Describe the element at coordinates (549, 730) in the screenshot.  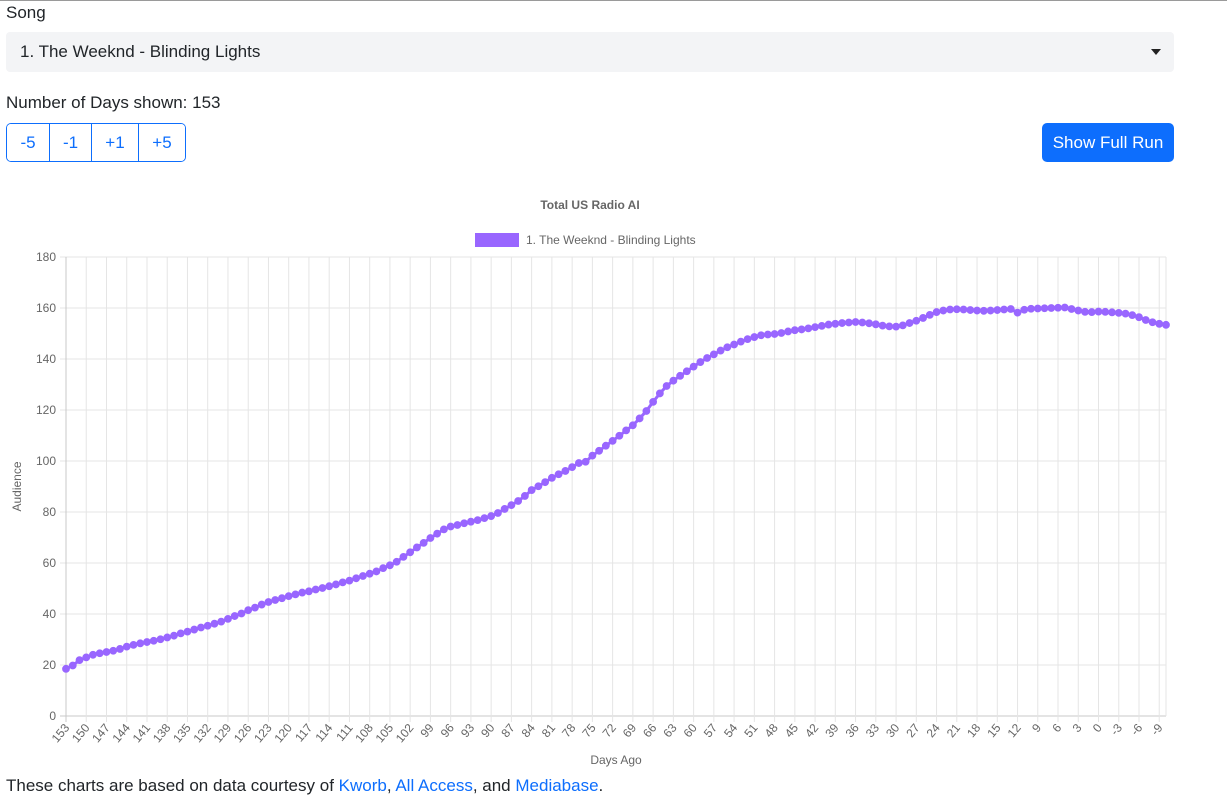
I see `x-tick-label: 81` at that location.